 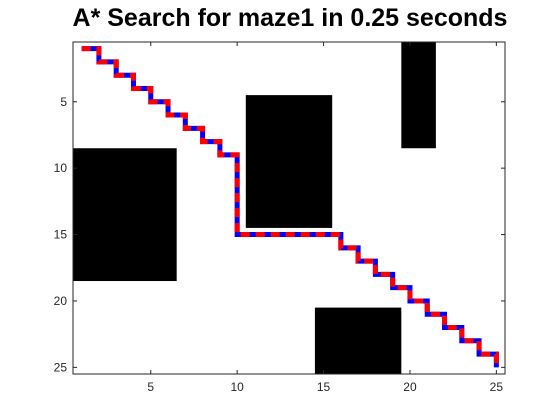 I want to click on y-tick-label: 5, so click(x=63, y=102).